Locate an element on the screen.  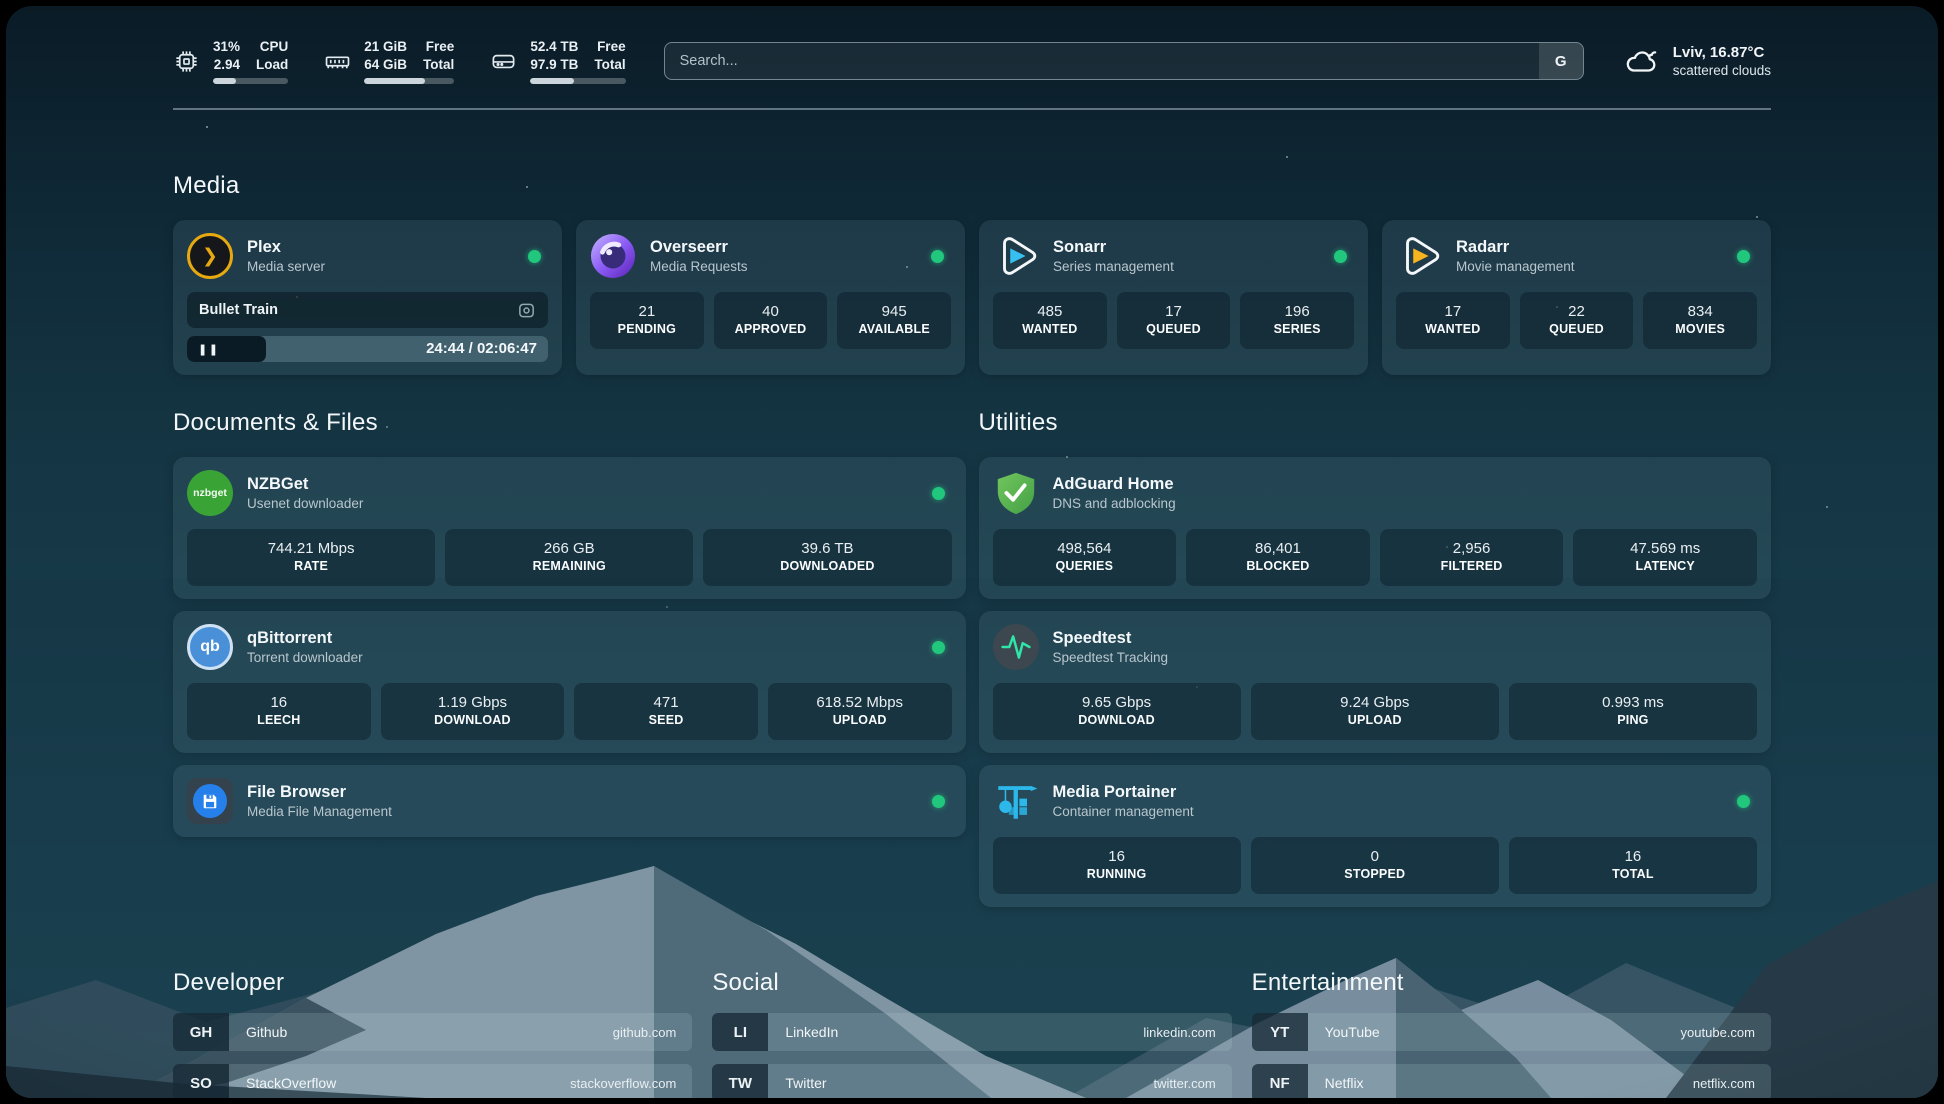
bookmark-github: GH Github github.com is located at coordinates (433, 1032).